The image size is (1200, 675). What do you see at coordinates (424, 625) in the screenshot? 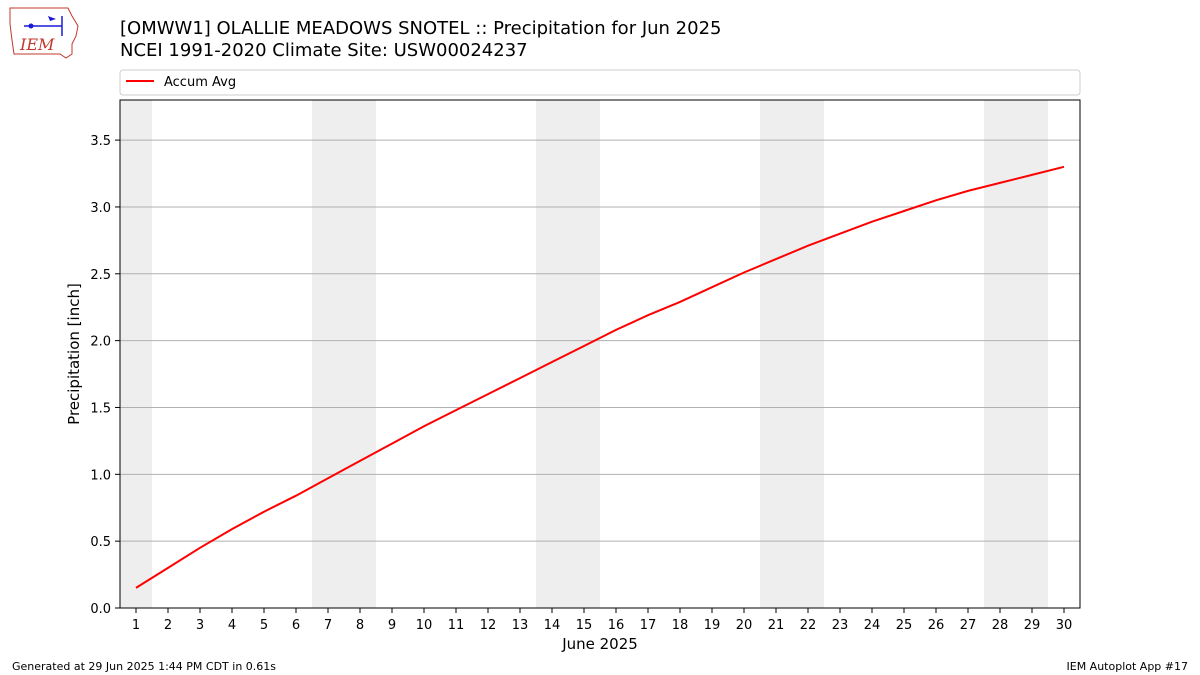
I see `x-tick-label: 10` at bounding box center [424, 625].